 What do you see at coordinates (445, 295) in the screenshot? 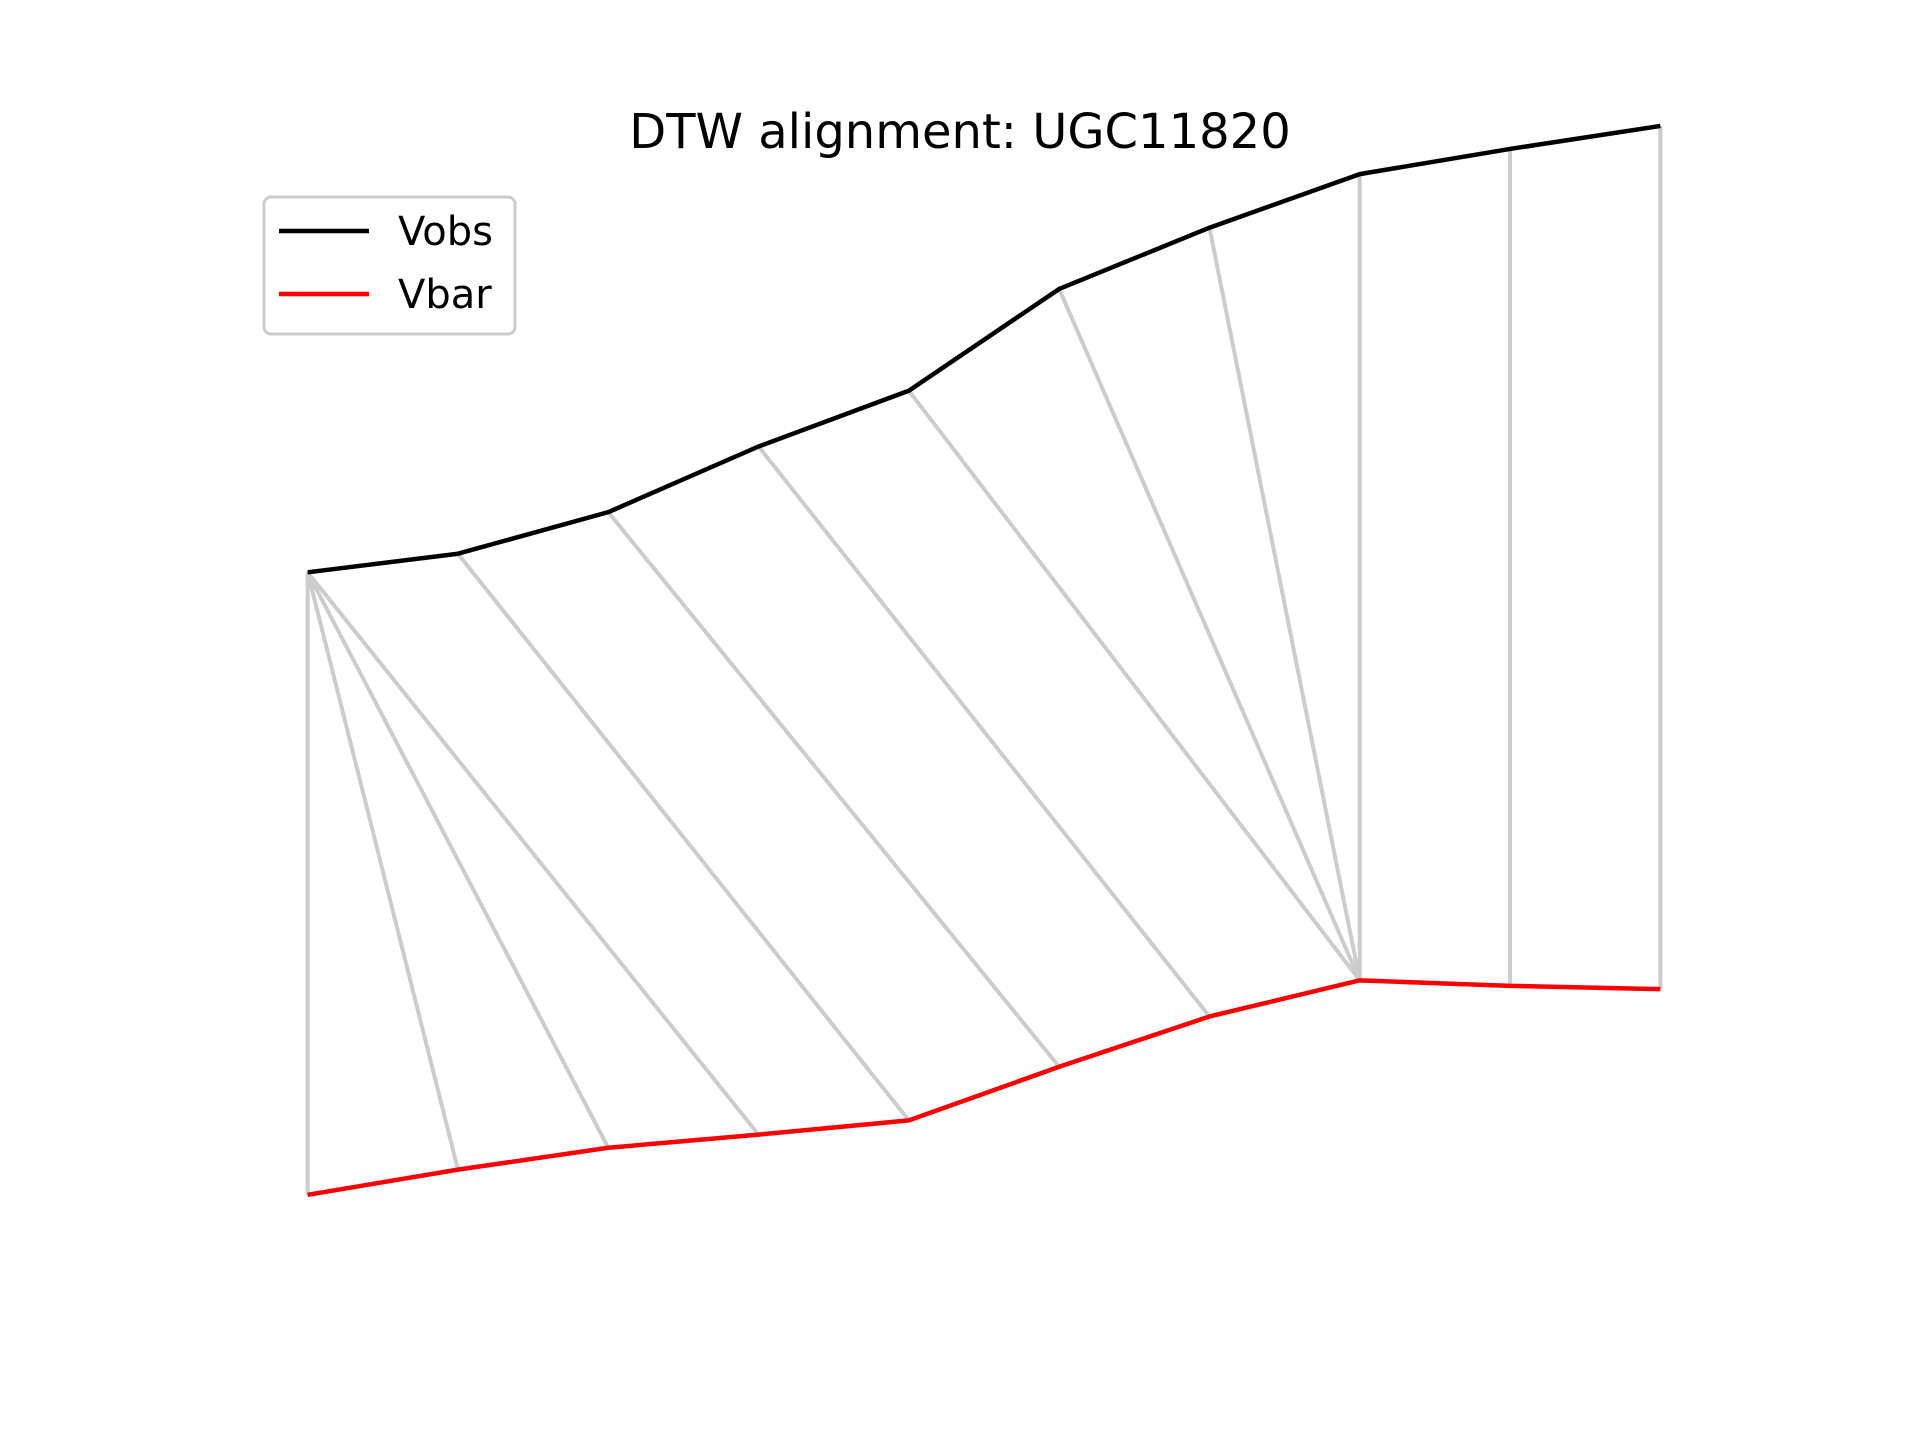
I see `legend-label-vbar: Vbar` at bounding box center [445, 295].